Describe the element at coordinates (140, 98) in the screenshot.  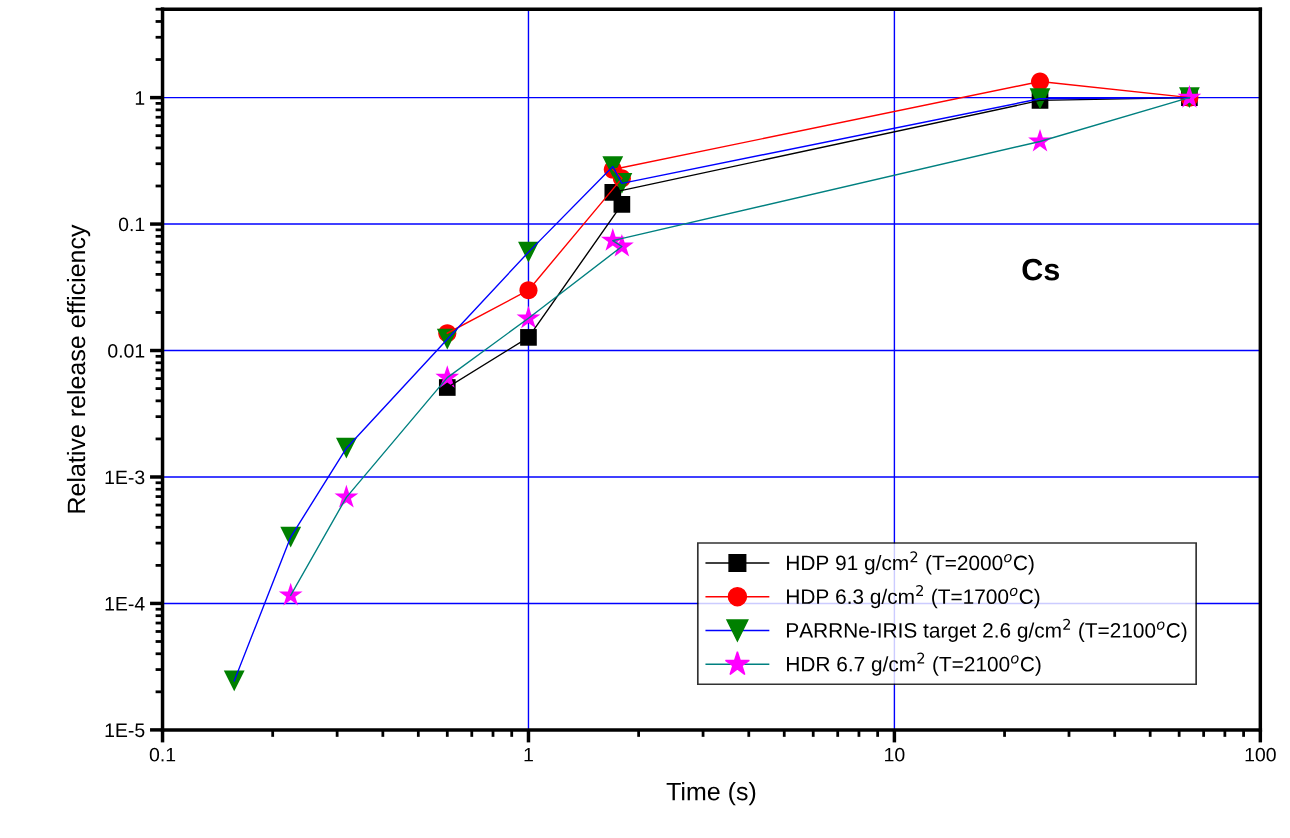
I see `y-tick-label: 1` at that location.